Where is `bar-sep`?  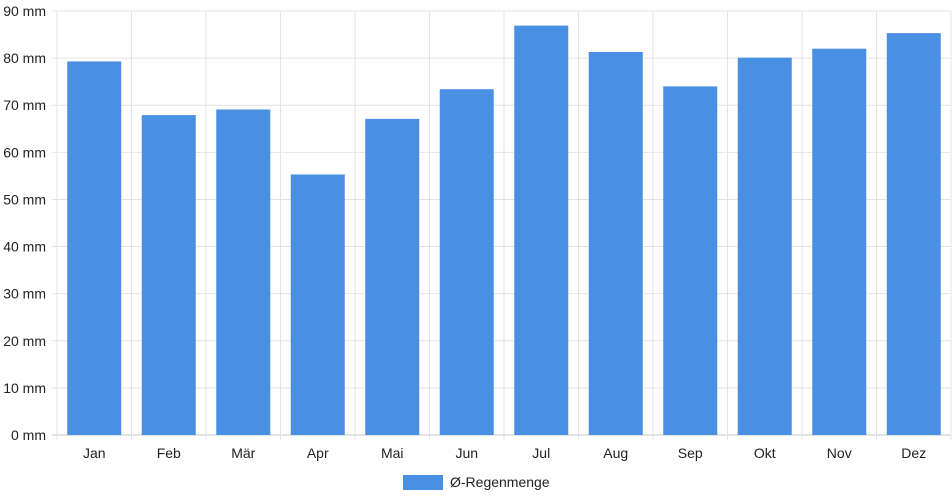
bar-sep is located at coordinates (690, 260).